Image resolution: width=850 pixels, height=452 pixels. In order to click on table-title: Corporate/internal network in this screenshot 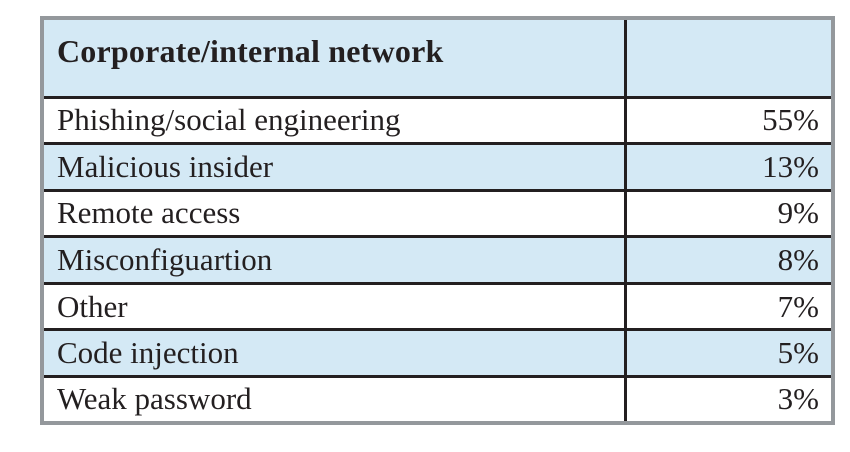, I will do `click(334, 57)`.